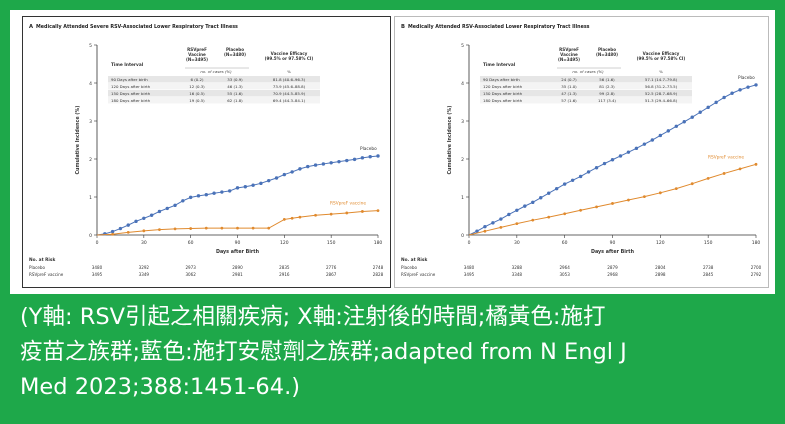 The width and height of the screenshot is (785, 424). Describe the element at coordinates (607, 79) in the screenshot. I see `table-cell: 56 (1.6)` at that location.